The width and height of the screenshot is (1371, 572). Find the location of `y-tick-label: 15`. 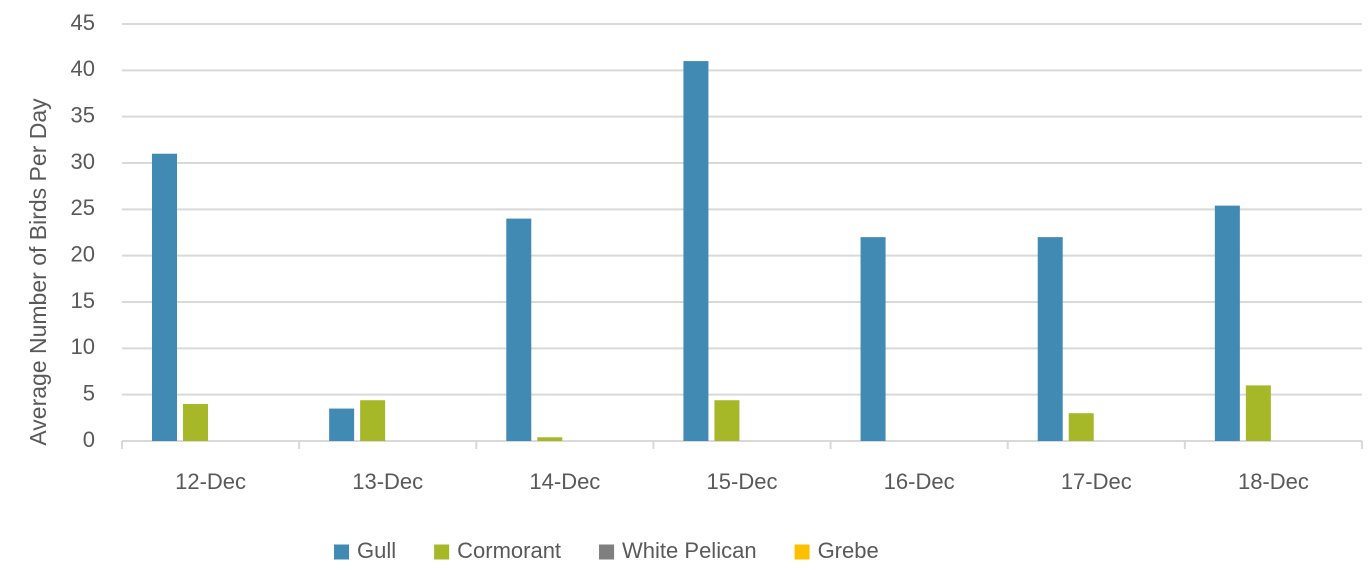

y-tick-label: 15 is located at coordinates (83, 300).